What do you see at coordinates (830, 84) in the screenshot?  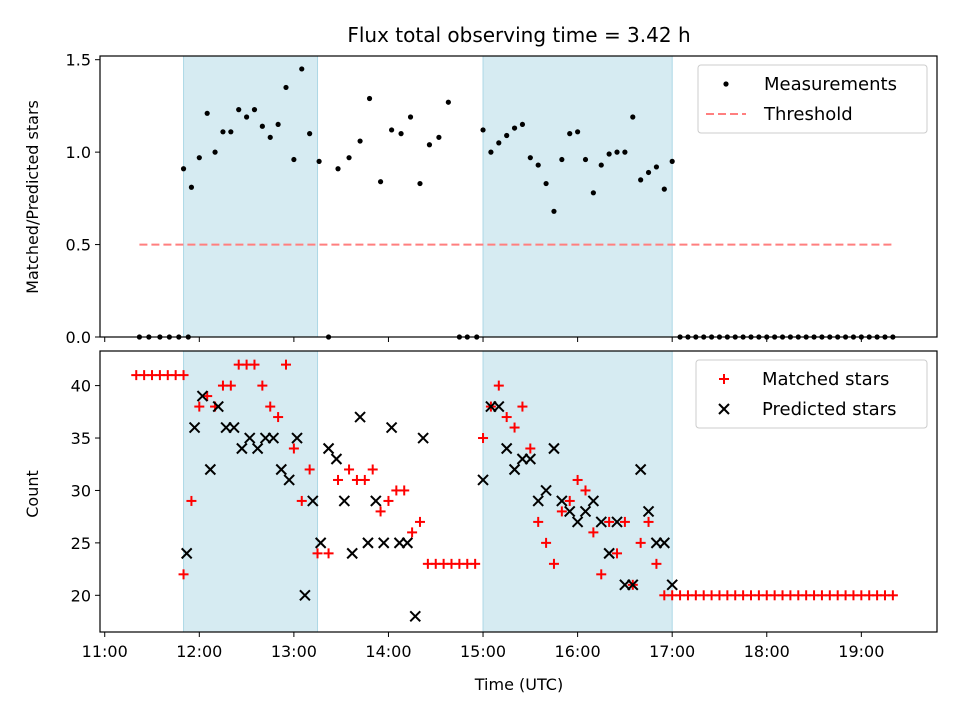 I see `legend-label: Measurements` at bounding box center [830, 84].